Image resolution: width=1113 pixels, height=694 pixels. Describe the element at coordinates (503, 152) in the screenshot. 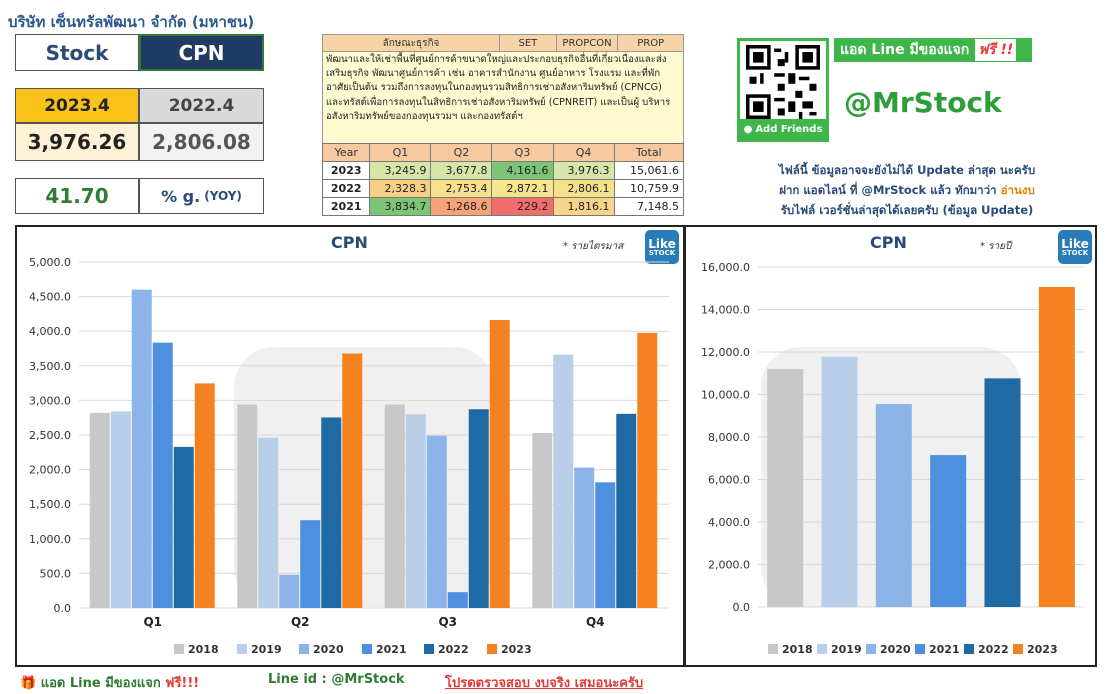

I see `table-header-row: Year Q1 Q2 Q3 Q4 Total` at that location.